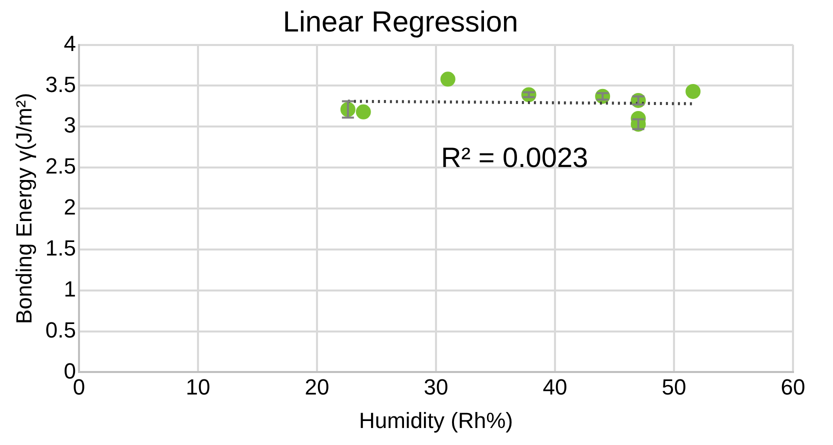  I want to click on y-tick-label: 1, so click(70, 289).